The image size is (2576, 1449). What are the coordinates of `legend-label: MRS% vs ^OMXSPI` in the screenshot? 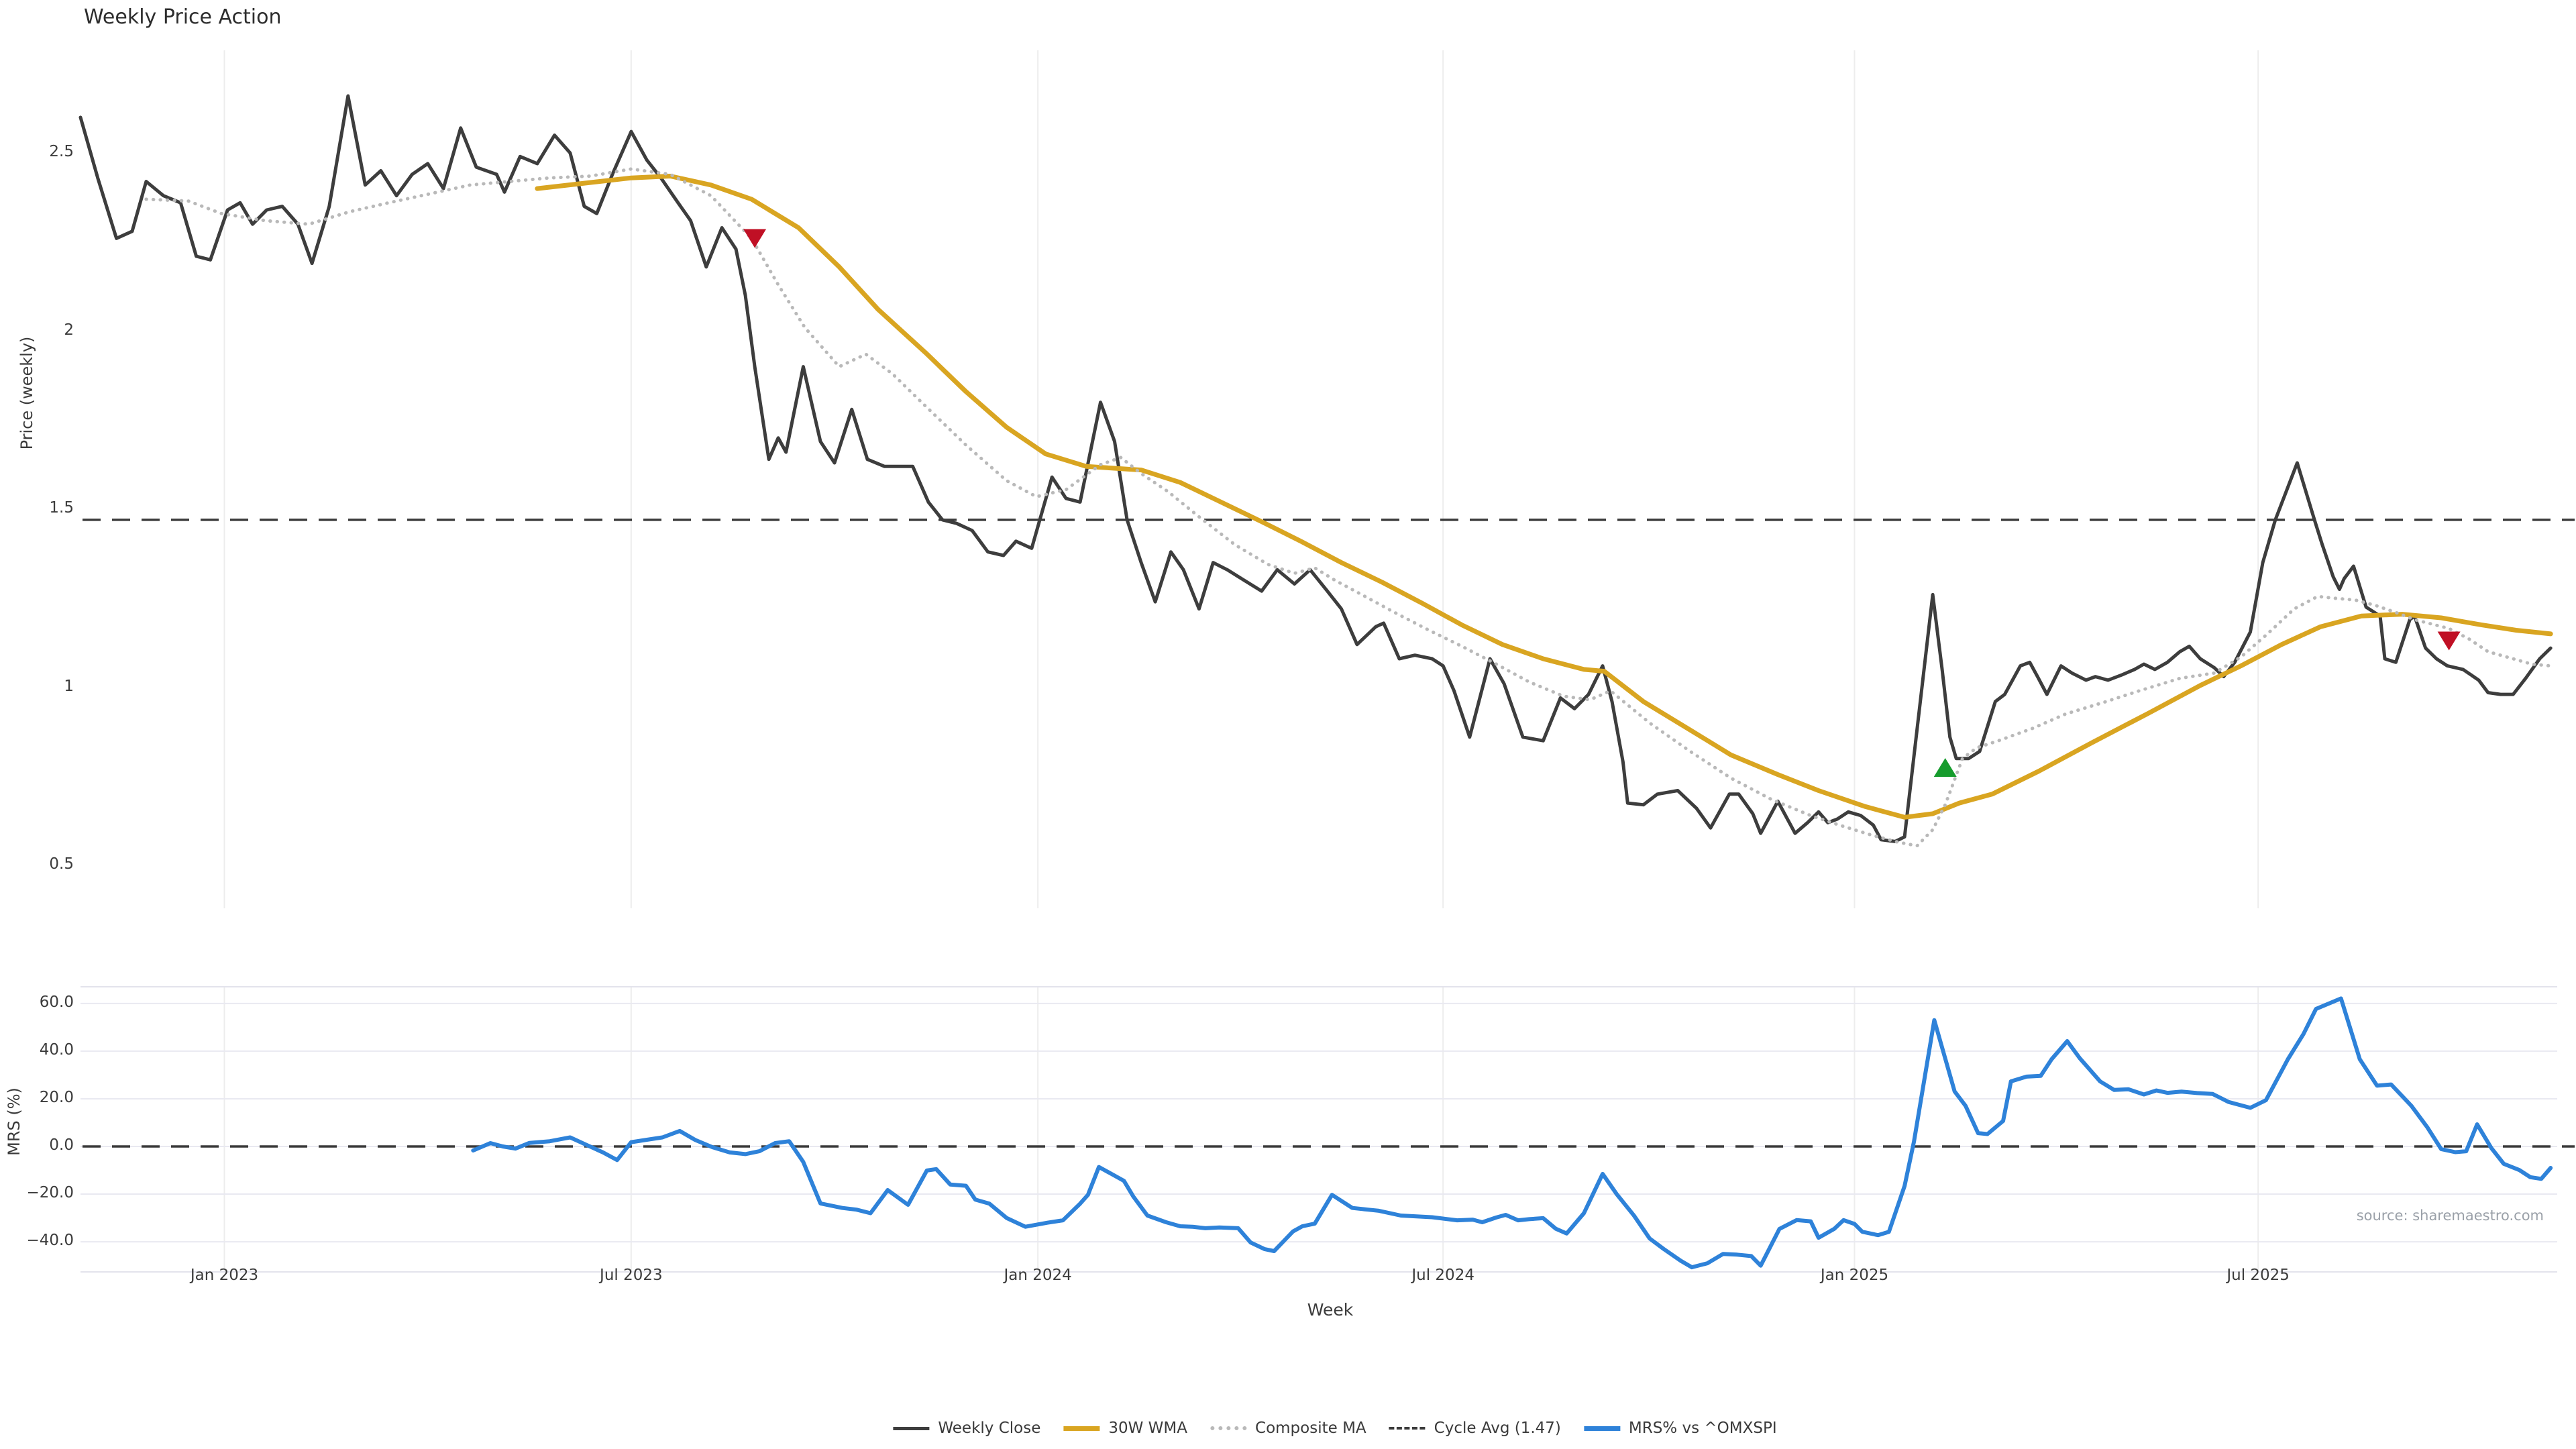 It's located at (1702, 1428).